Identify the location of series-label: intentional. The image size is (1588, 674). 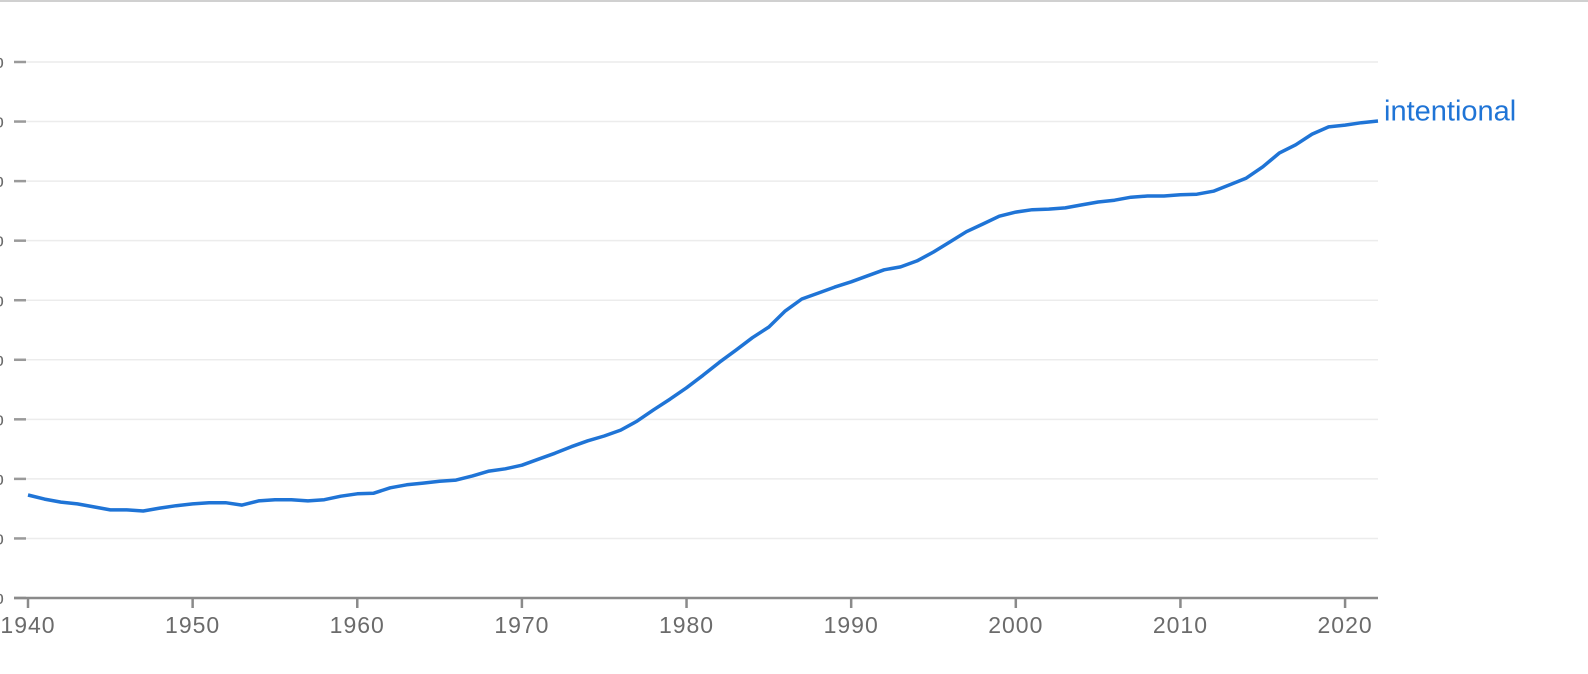
(1450, 112).